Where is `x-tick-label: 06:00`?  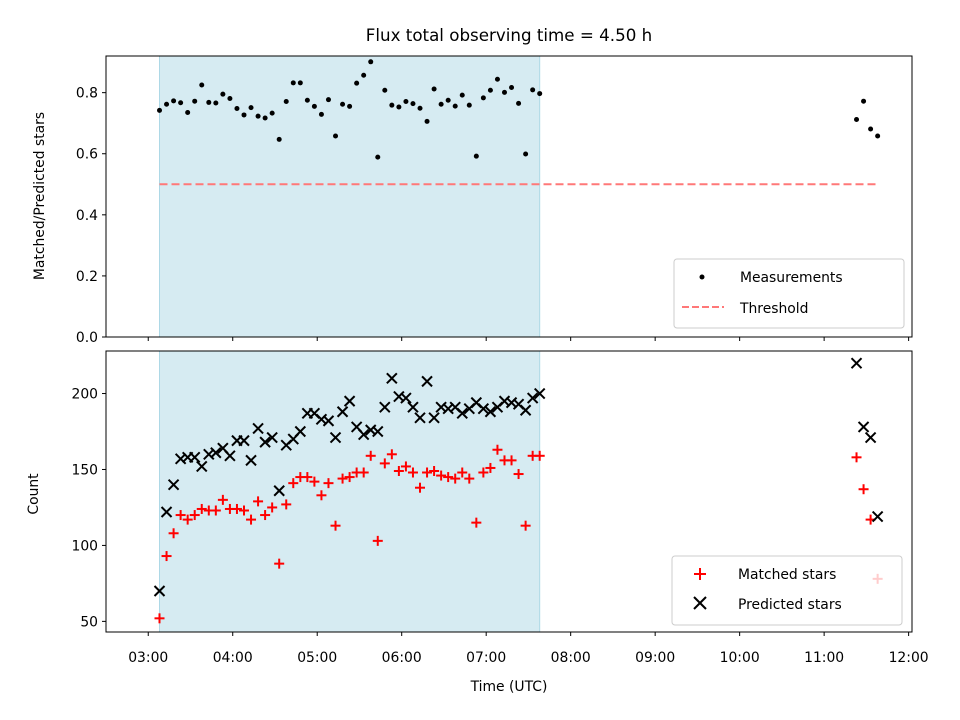
x-tick-label: 06:00 is located at coordinates (402, 658).